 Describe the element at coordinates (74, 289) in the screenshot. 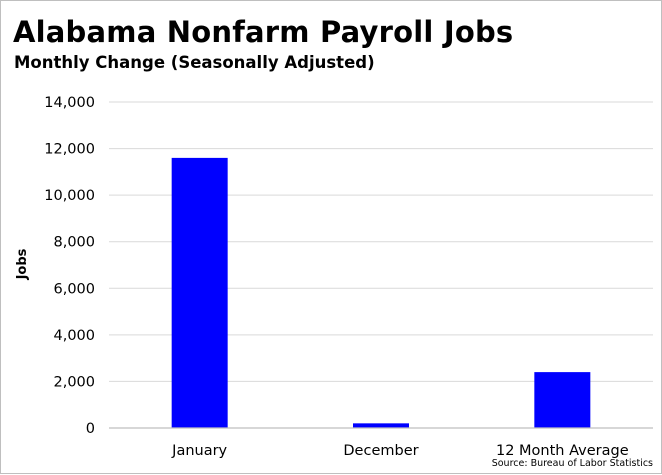

I see `y-tick-label: 6,000` at that location.